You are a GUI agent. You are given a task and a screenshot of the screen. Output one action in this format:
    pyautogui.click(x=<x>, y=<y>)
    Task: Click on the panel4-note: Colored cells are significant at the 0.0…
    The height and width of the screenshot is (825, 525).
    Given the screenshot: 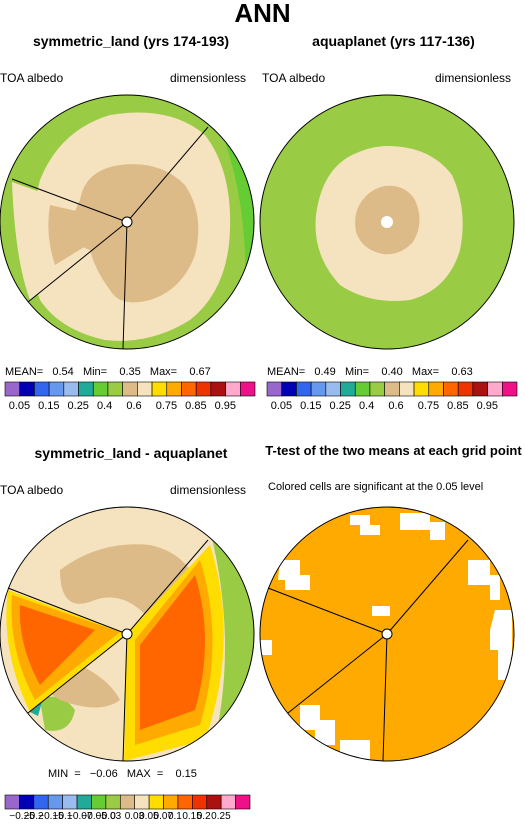 What is the action you would take?
    pyautogui.click(x=376, y=487)
    